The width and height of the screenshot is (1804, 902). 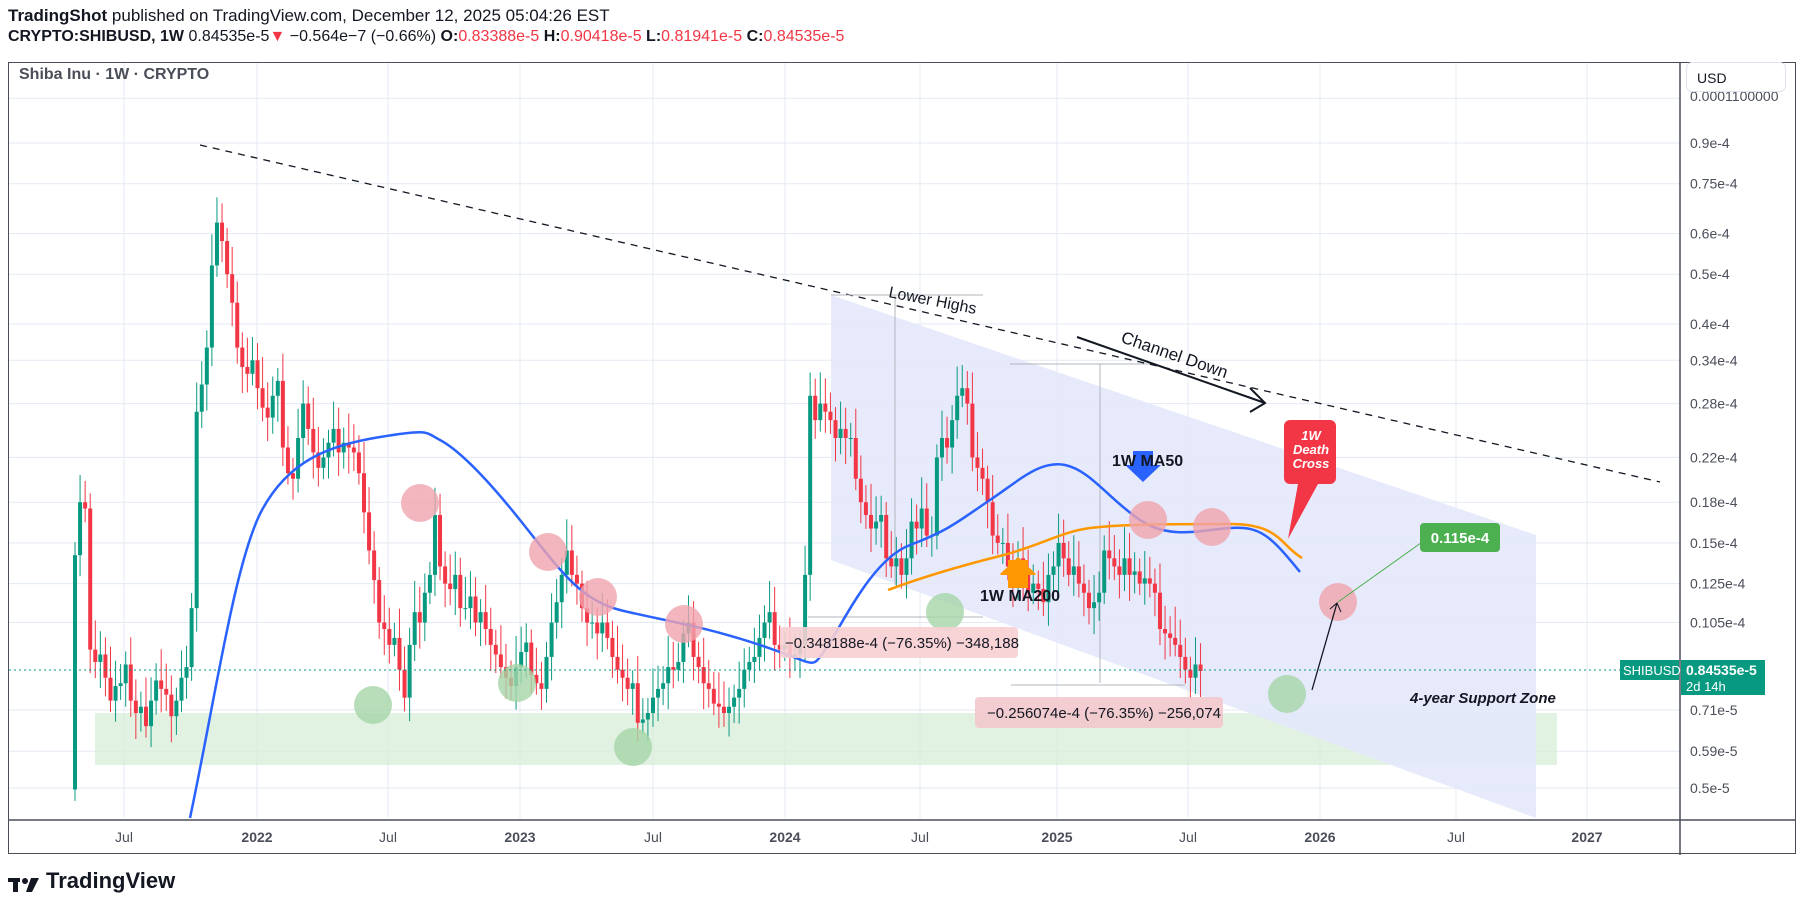 What do you see at coordinates (902, 643) in the screenshot?
I see `measure-text-1: −0.348188e-4 (−76.35%) −348,188` at bounding box center [902, 643].